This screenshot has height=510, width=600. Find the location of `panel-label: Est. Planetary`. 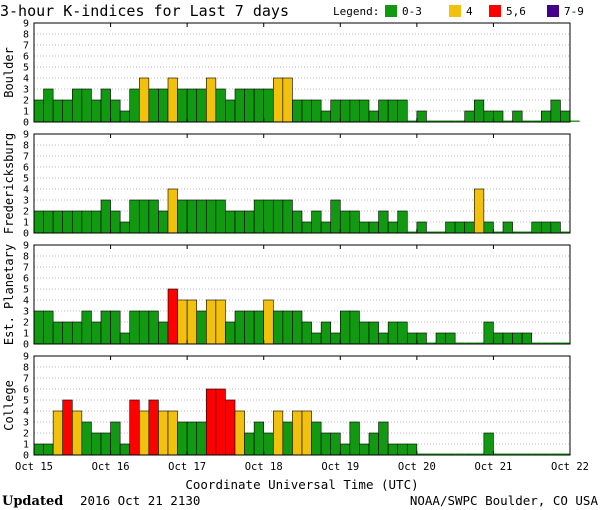

panel-label: Est. Planetary is located at coordinates (9, 294).